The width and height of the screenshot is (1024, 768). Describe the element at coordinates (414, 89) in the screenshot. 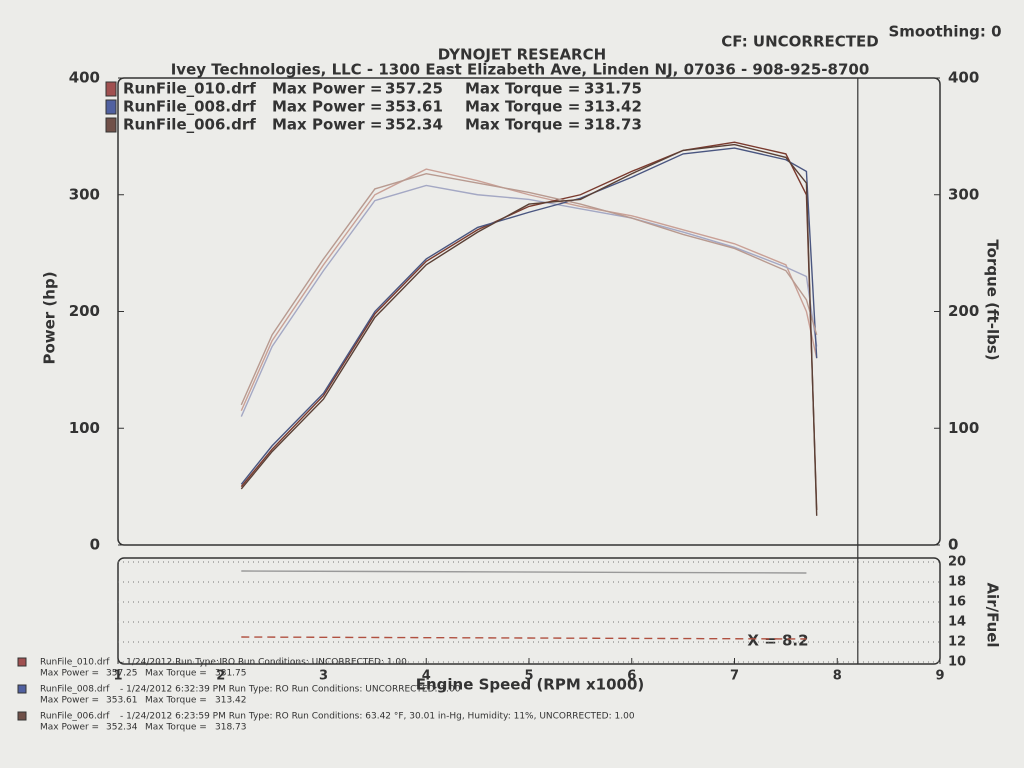

I see `legend-power: 357.25` at that location.